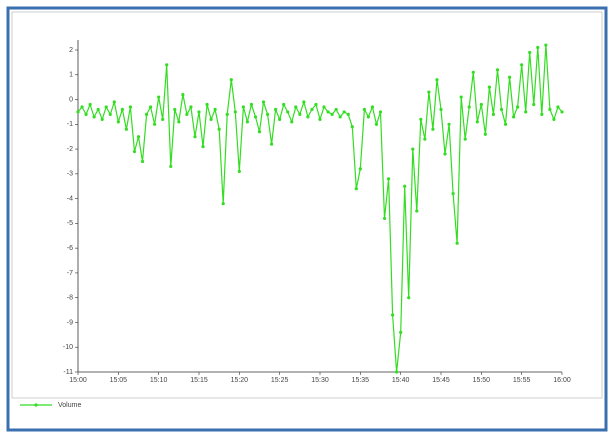 This screenshot has height=438, width=614. What do you see at coordinates (70, 124) in the screenshot?
I see `y-tick-label: -1` at bounding box center [70, 124].